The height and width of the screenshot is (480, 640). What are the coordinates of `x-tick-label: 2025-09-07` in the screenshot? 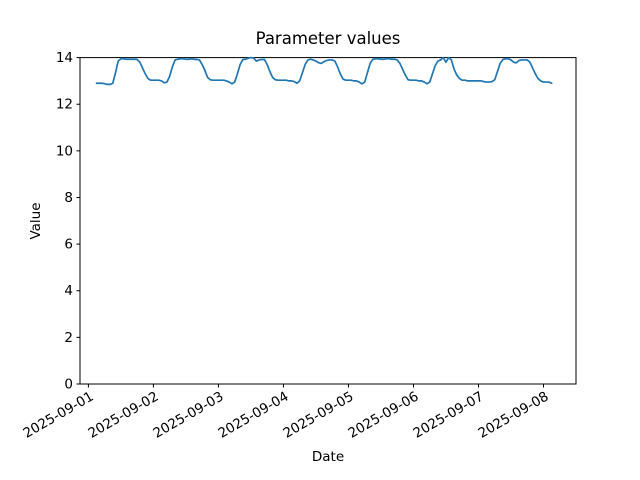 It's located at (449, 415).